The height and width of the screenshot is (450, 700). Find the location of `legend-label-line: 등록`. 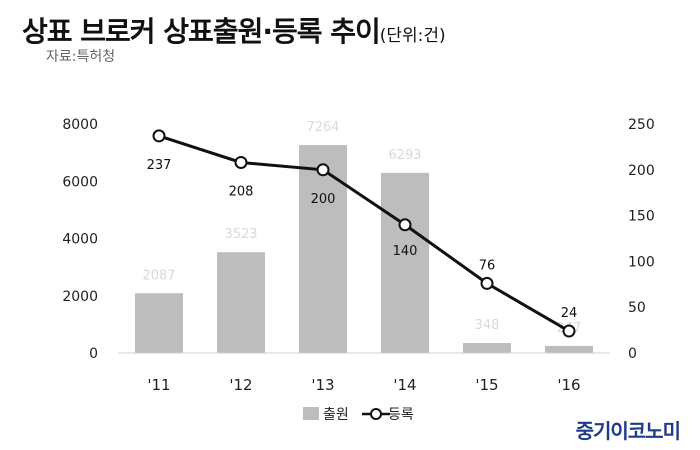

legend-label-line: 등록 is located at coordinates (401, 415).